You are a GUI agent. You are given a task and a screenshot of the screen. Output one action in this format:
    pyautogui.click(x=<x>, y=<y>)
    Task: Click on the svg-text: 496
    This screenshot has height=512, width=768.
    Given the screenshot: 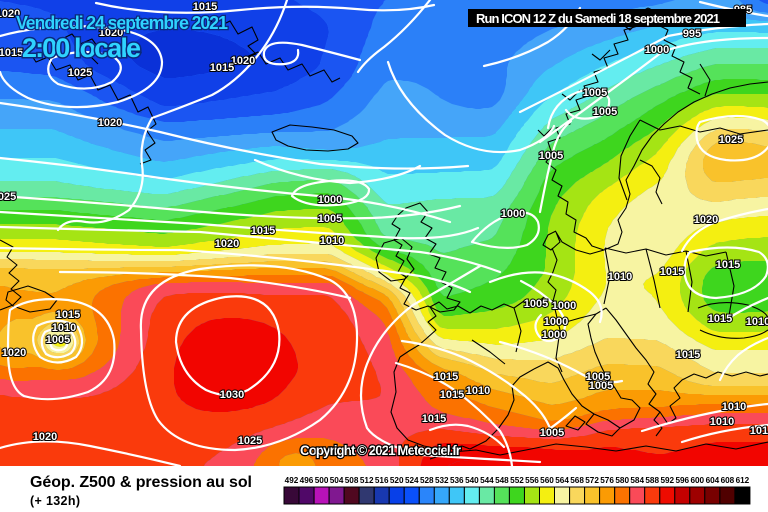 What is the action you would take?
    pyautogui.click(x=307, y=480)
    